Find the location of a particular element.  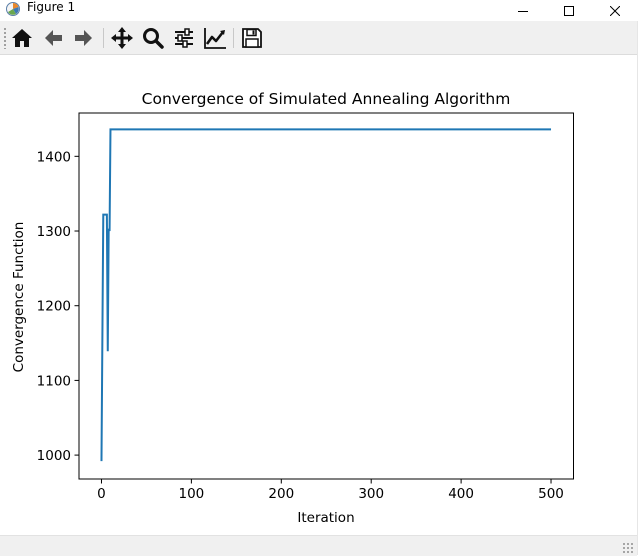

forward-button is located at coordinates (84, 38).